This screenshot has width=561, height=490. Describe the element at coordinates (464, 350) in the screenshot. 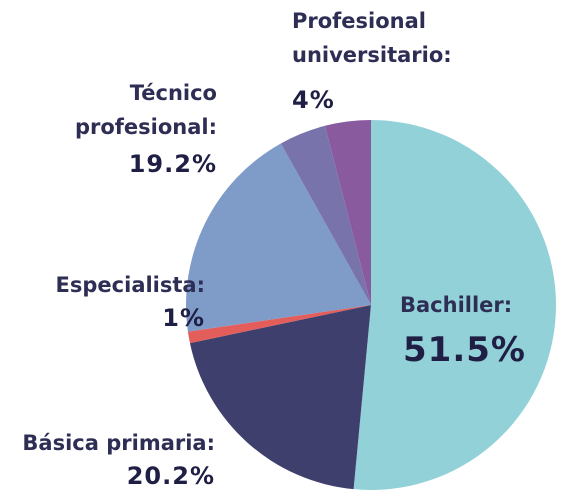

I see `value-label: 51.5%` at that location.